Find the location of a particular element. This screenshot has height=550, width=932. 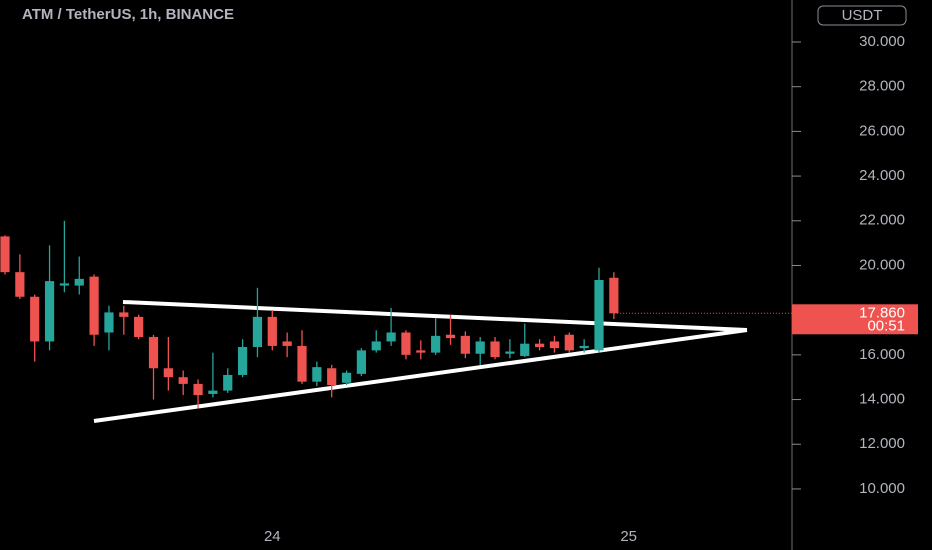

currency-box is located at coordinates (862, 15).